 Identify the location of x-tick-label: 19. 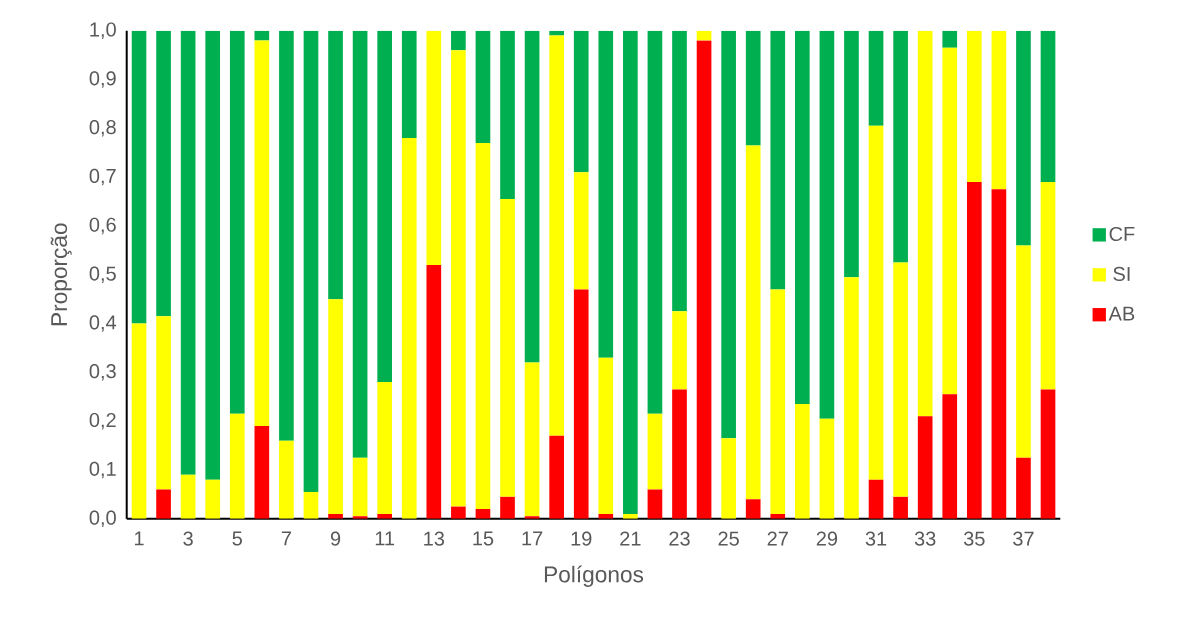
(581, 538).